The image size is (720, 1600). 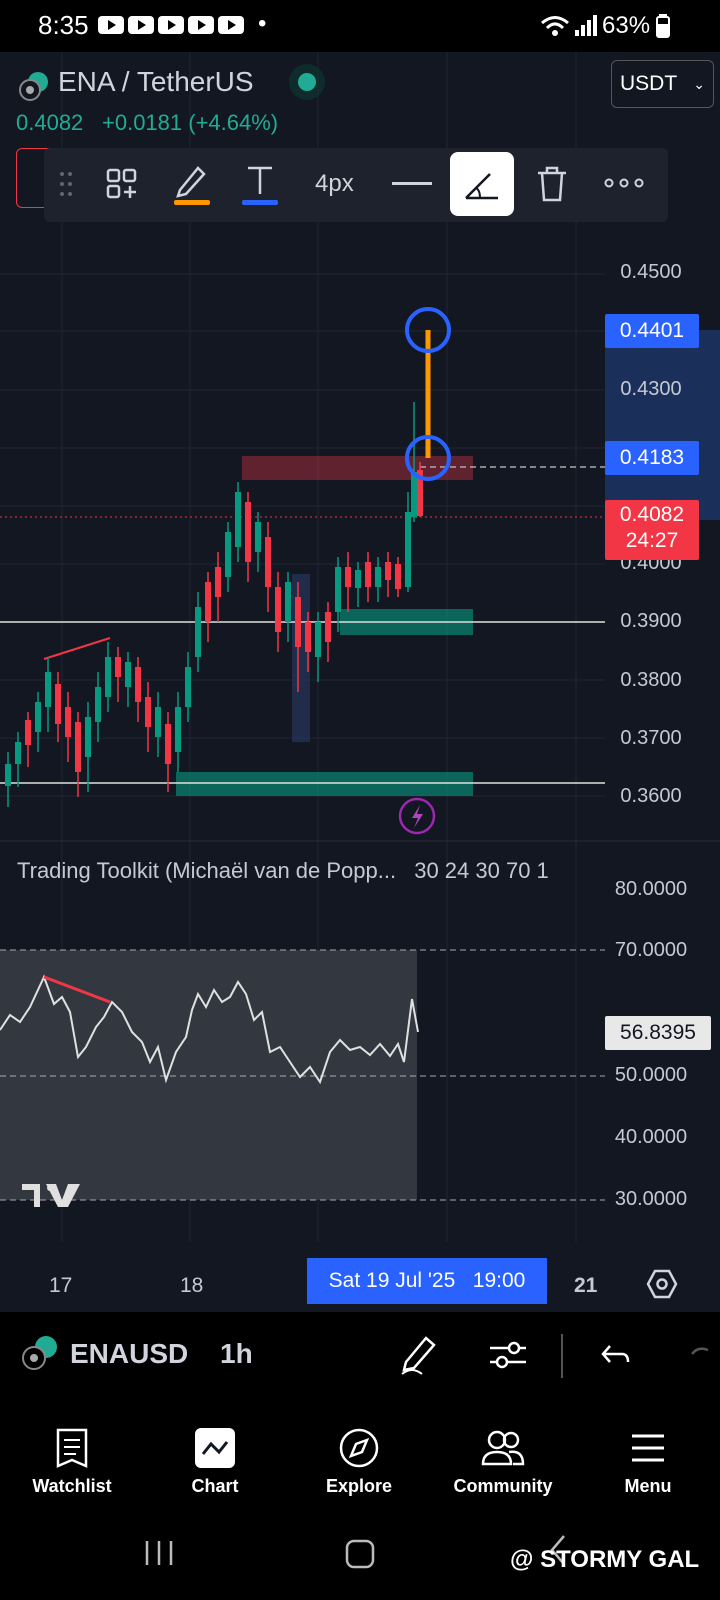 What do you see at coordinates (260, 184) in the screenshot?
I see `text-color-icon` at bounding box center [260, 184].